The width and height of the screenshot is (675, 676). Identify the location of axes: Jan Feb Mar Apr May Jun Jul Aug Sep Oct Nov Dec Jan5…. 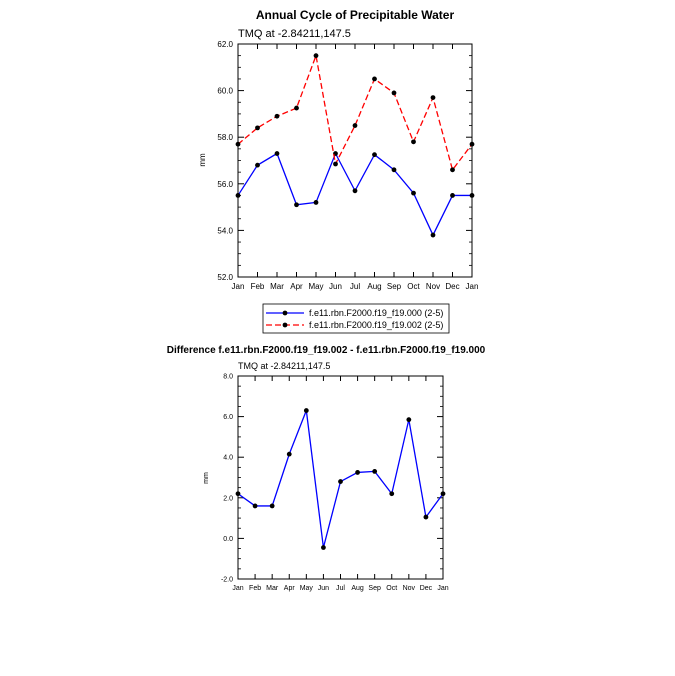
(347, 165).